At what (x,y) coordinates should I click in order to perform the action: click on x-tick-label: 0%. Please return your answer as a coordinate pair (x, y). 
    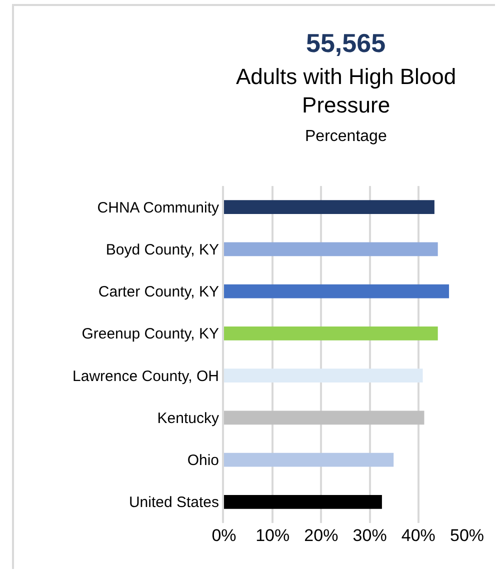
    Looking at the image, I should click on (224, 535).